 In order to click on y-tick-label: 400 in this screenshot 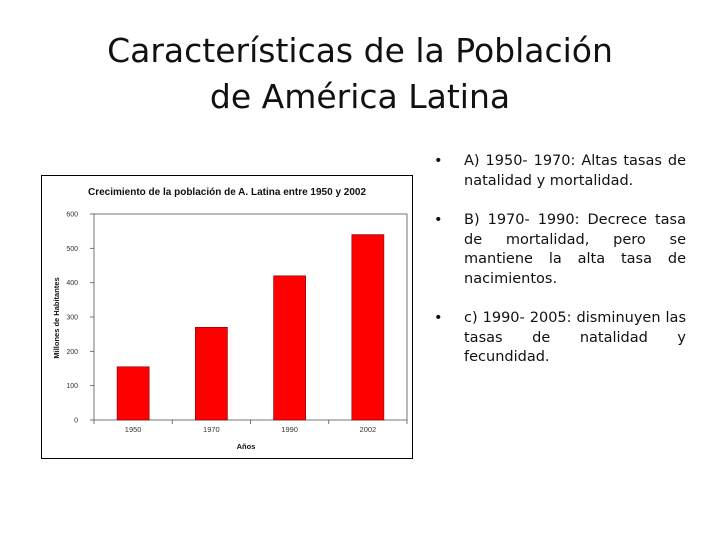, I will do `click(72, 283)`.